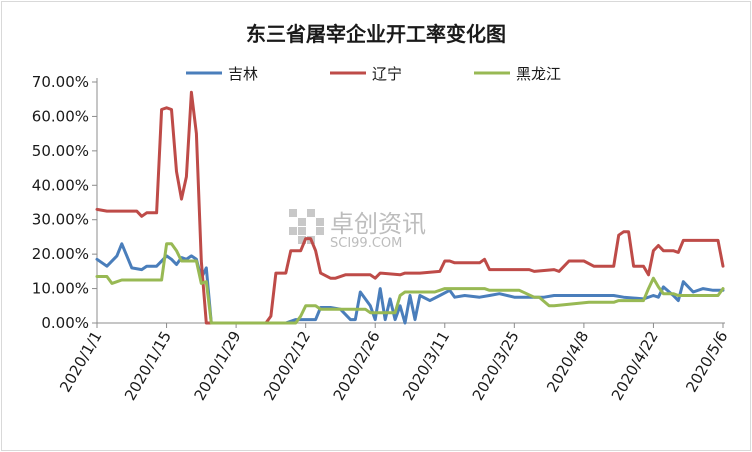  What do you see at coordinates (80, 361) in the screenshot?
I see `x-tick-label: 2020/1/1` at bounding box center [80, 361].